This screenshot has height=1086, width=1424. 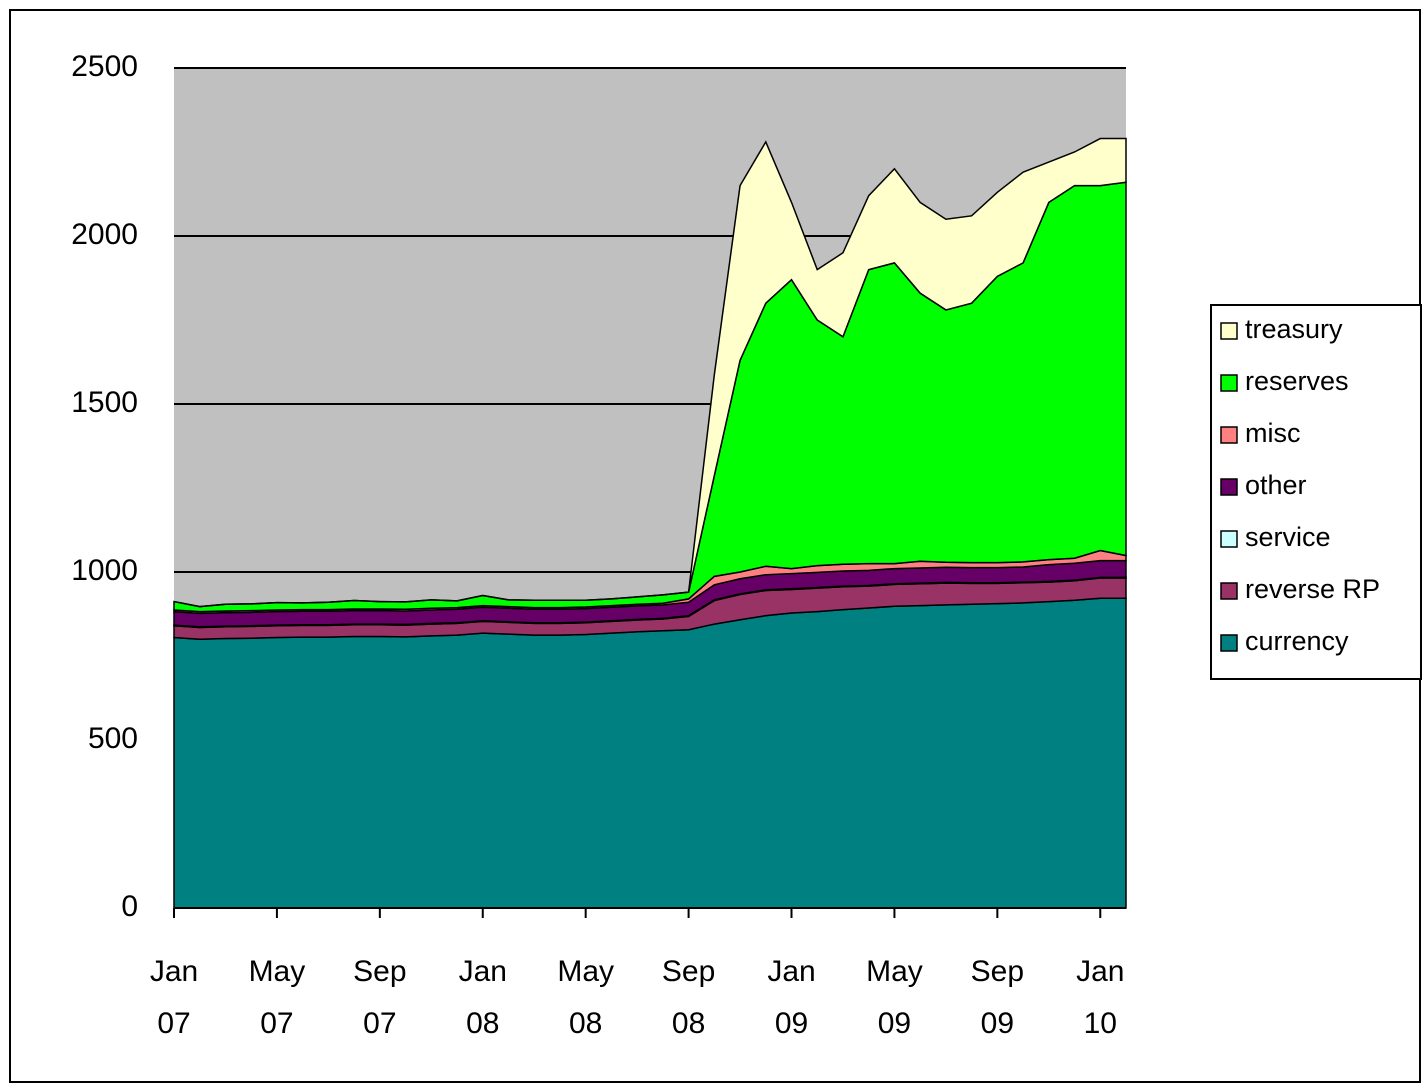 I want to click on x-tick-label: Sep 07, so click(x=380, y=997).